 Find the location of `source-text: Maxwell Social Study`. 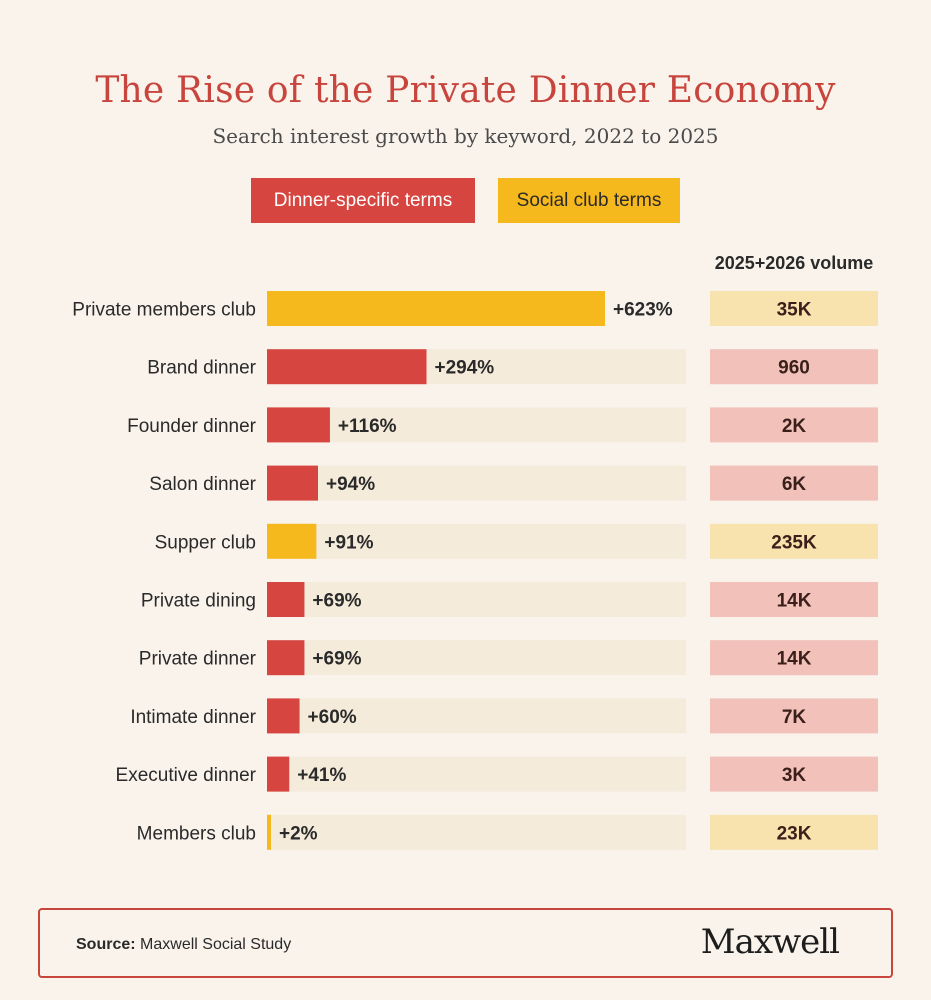

source-text: Maxwell Social Study is located at coordinates (216, 944).